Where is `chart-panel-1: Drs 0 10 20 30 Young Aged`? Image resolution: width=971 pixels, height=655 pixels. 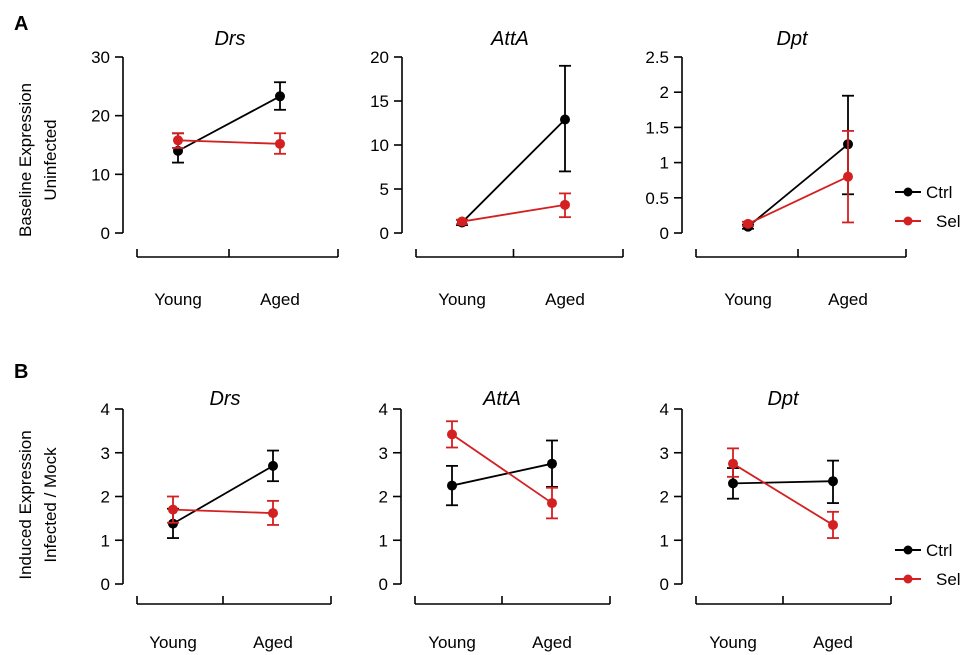 chart-panel-1: Drs 0 10 20 30 Young Aged is located at coordinates (215, 168).